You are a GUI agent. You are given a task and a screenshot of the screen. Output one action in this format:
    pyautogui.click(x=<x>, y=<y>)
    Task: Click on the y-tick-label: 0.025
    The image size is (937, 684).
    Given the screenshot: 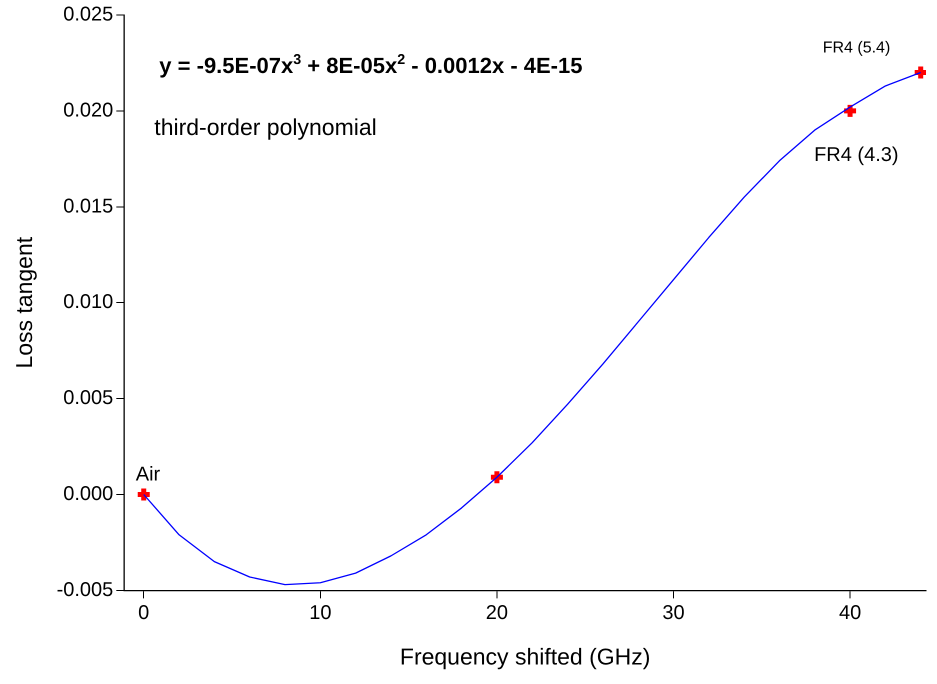 What is the action you would take?
    pyautogui.click(x=88, y=15)
    